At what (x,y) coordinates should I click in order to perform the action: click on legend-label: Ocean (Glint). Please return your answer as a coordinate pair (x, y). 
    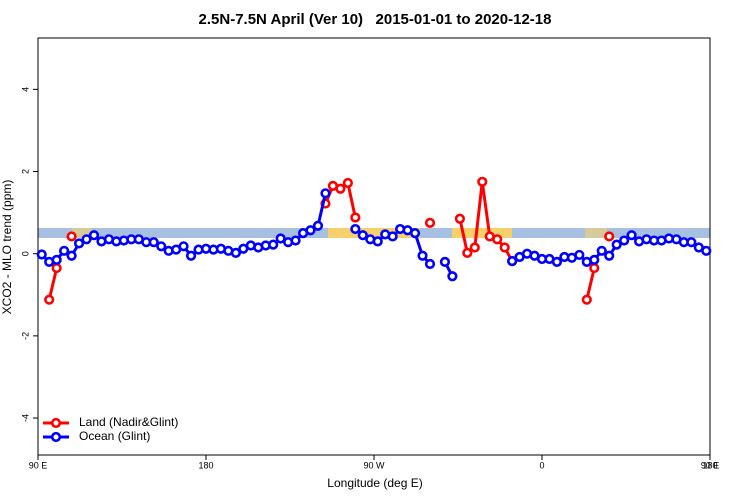
    Looking at the image, I should click on (114, 436).